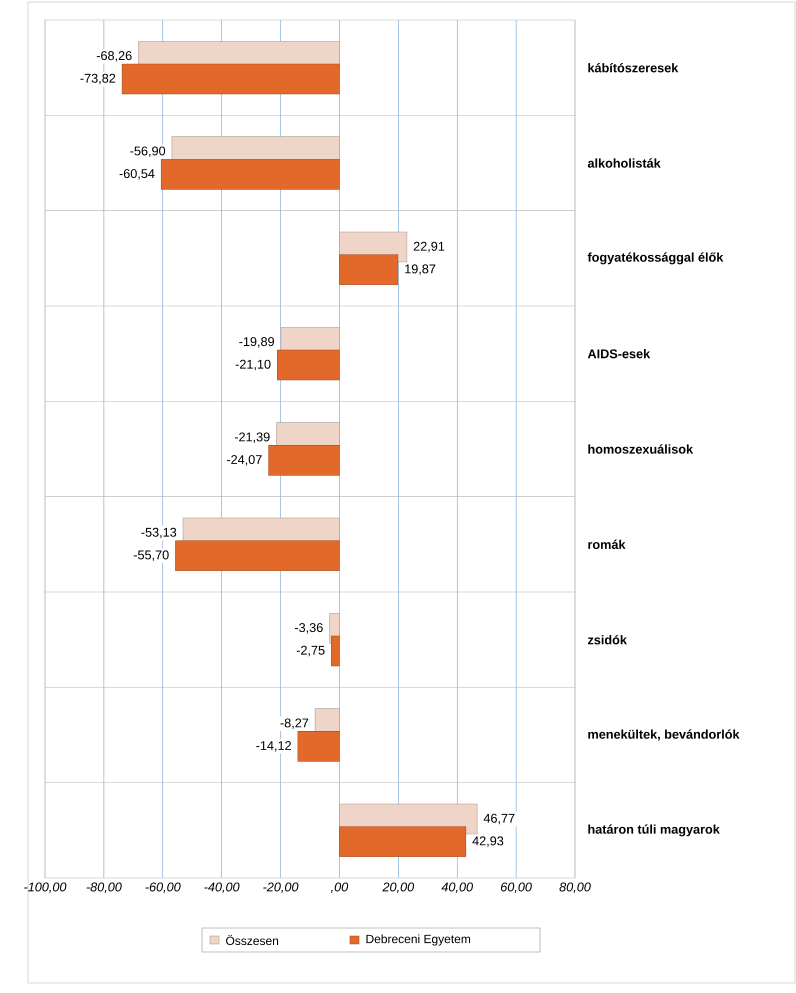 Image resolution: width=796 pixels, height=993 pixels. What do you see at coordinates (641, 449) in the screenshot?
I see `y-tick-label: homoszexuálisok` at bounding box center [641, 449].